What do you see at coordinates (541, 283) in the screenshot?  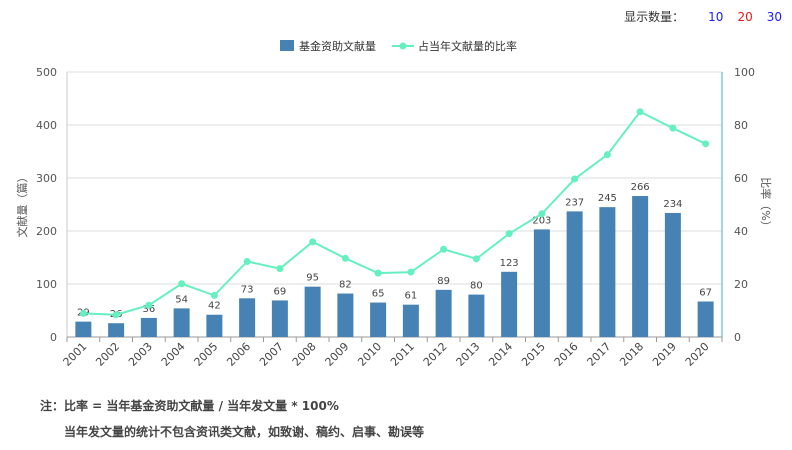 I see `bar-2015` at bounding box center [541, 283].